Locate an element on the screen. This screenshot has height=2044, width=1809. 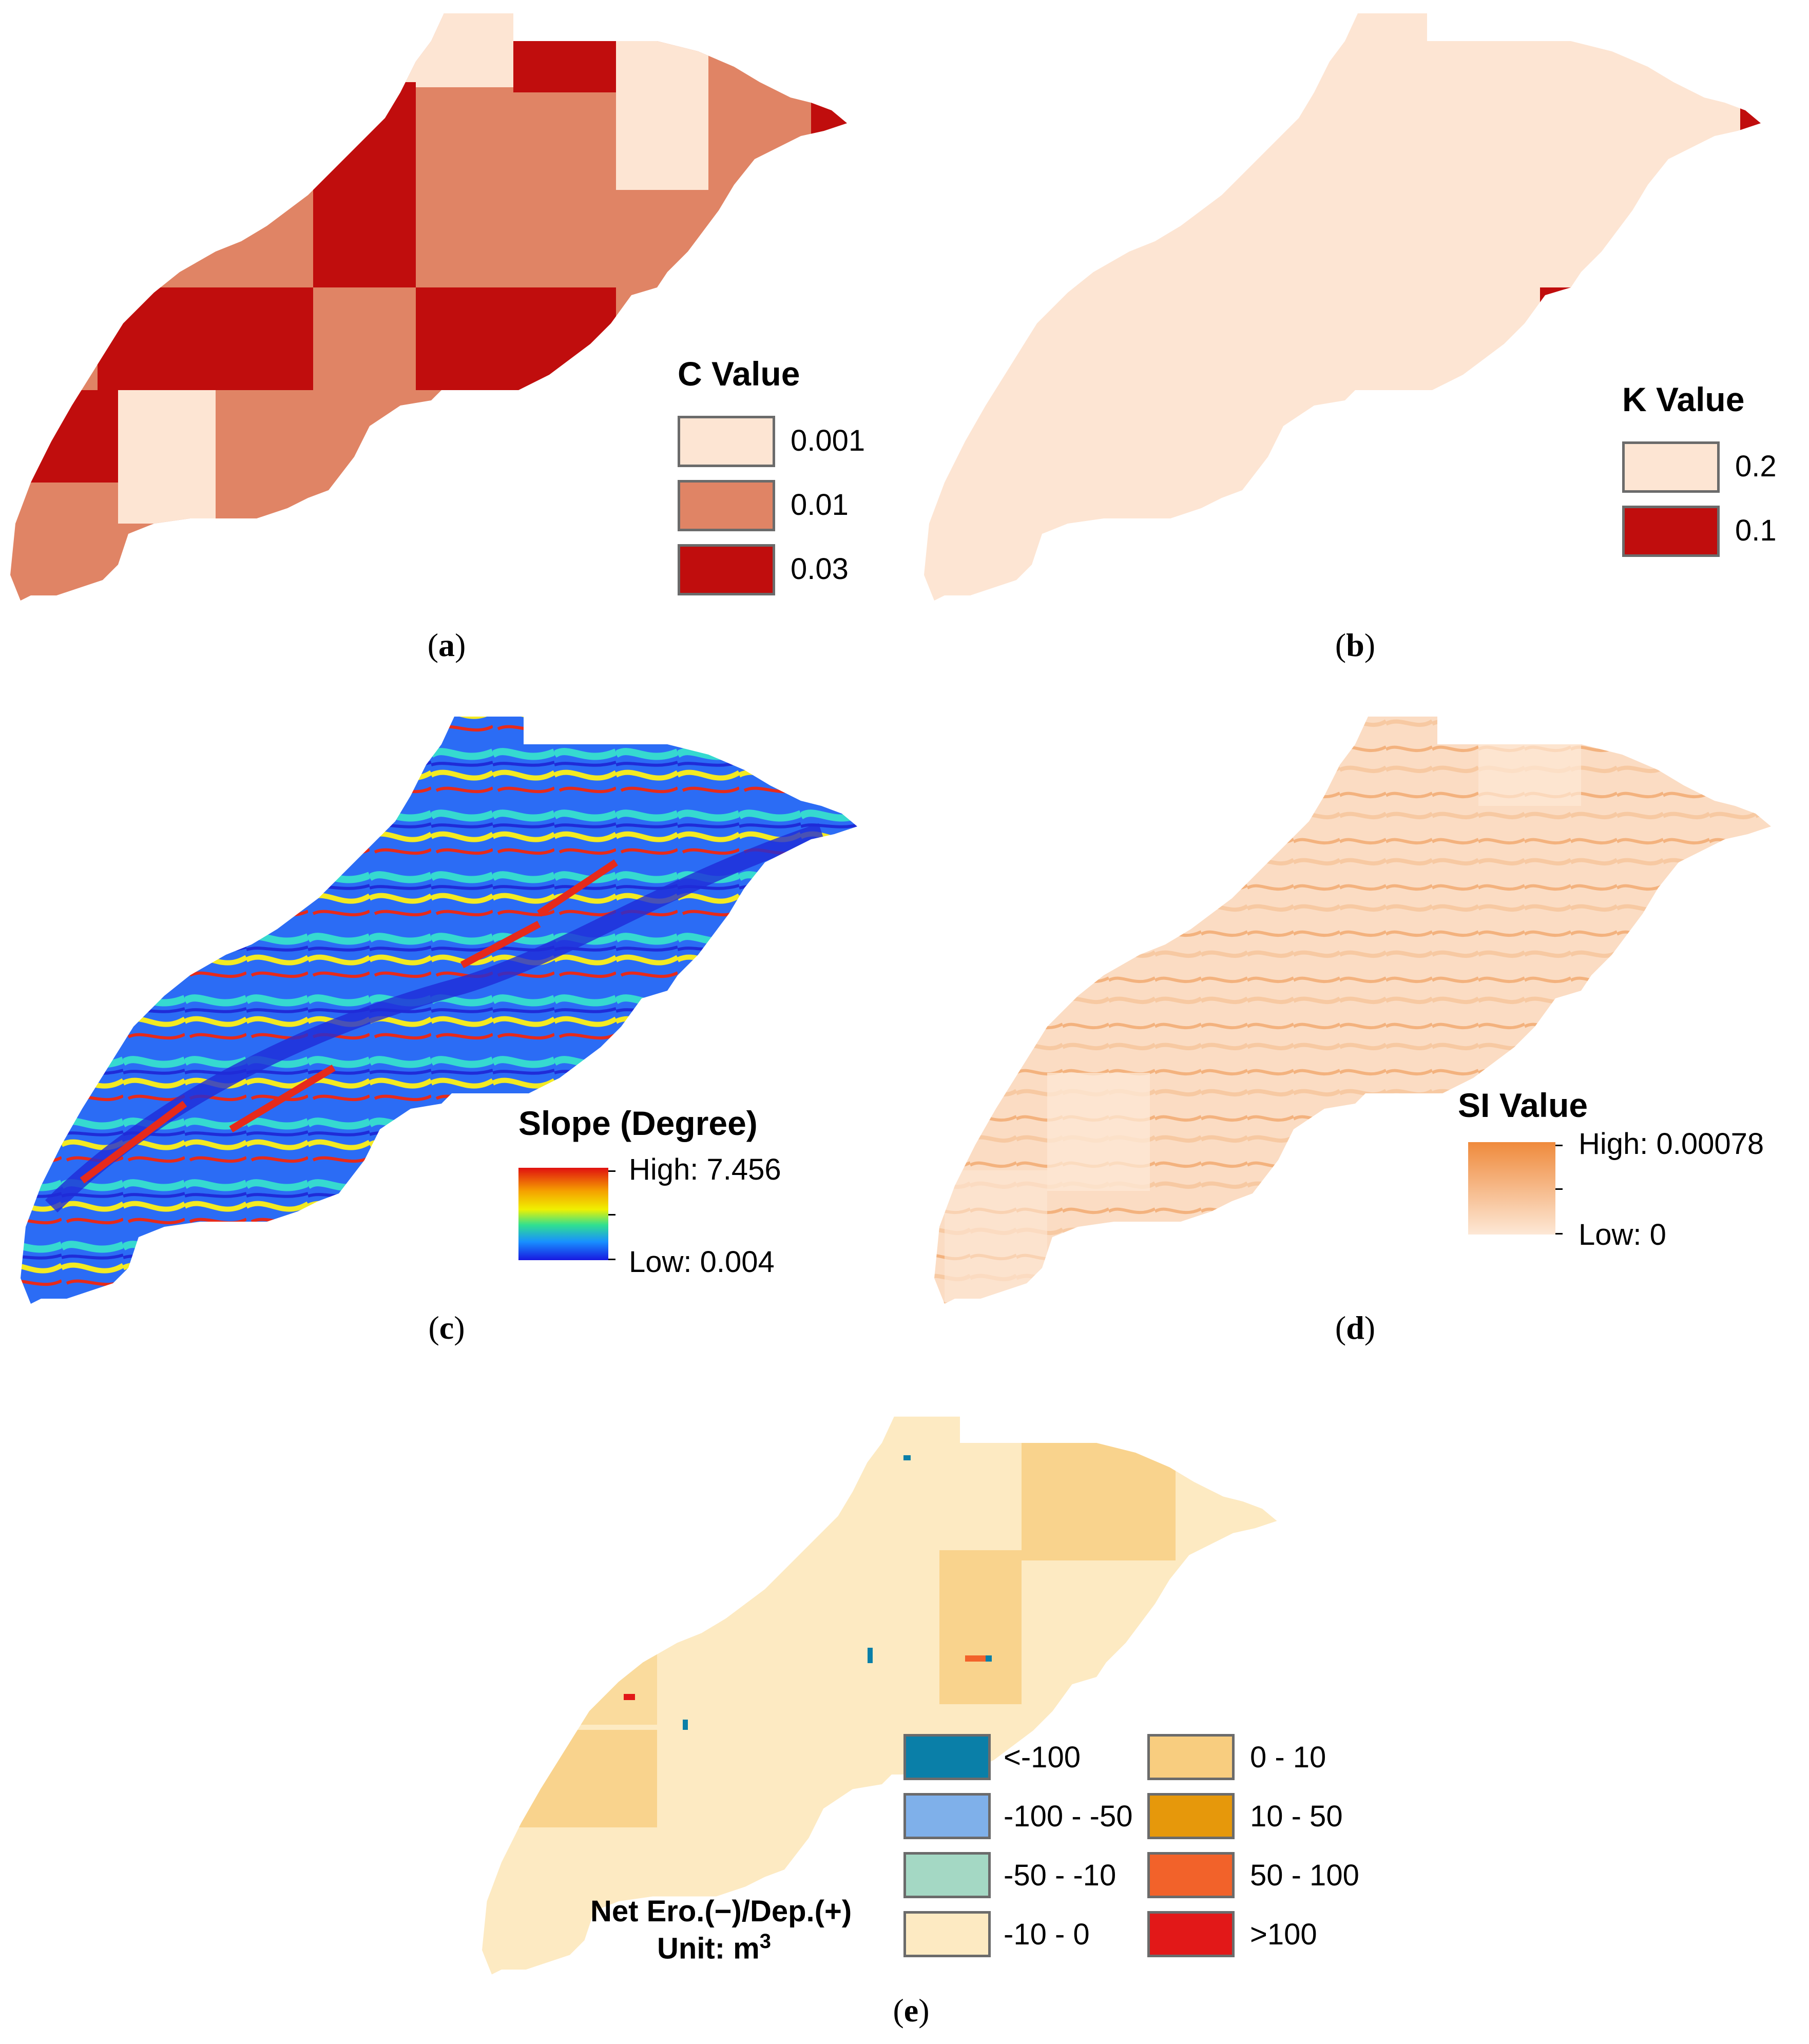
legend-label-e-l2: -50 - -10 is located at coordinates (1060, 1875).